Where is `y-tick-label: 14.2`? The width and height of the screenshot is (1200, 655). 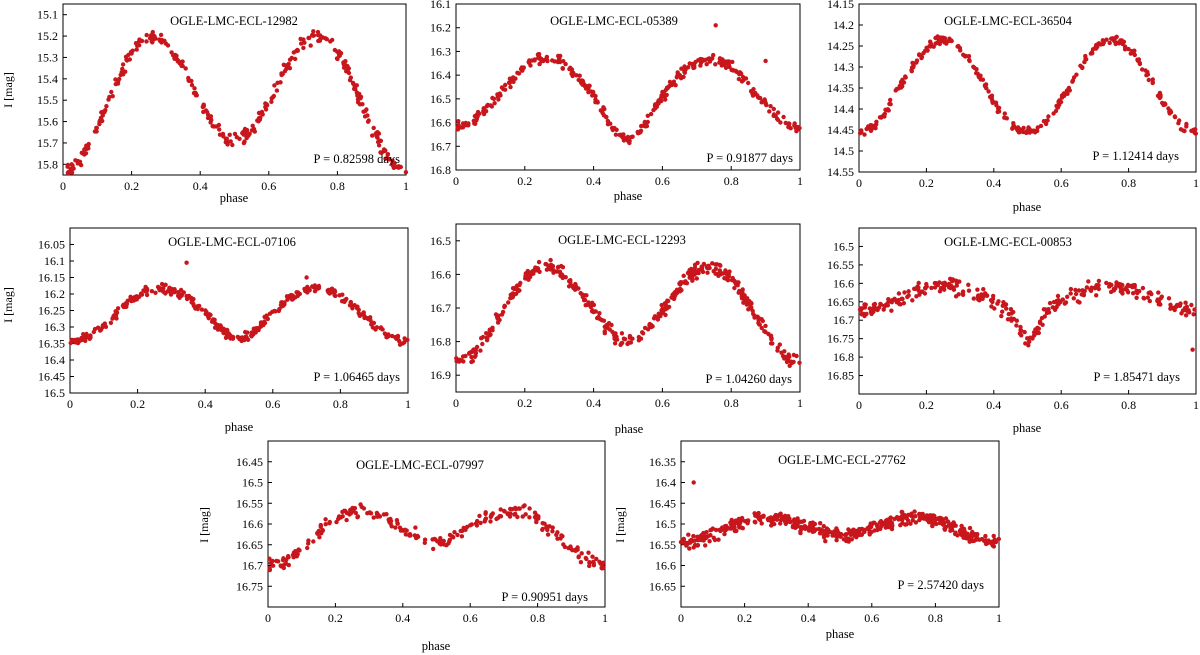 y-tick-label: 14.2 is located at coordinates (843, 25).